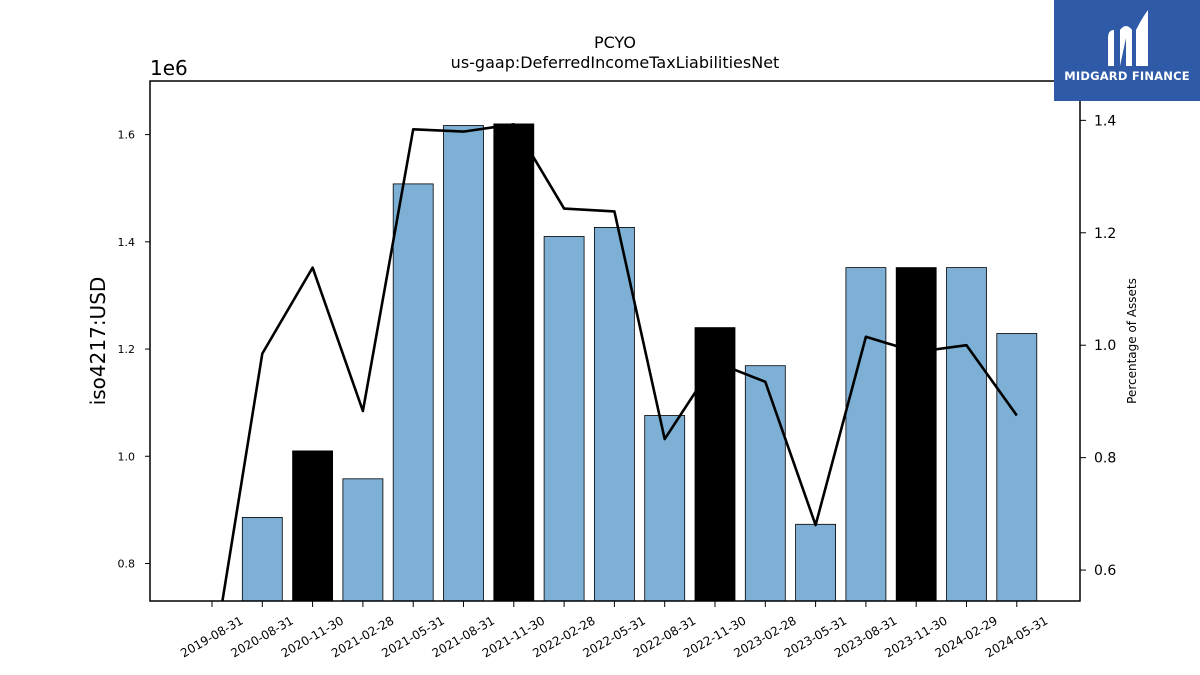  Describe the element at coordinates (1105, 234) in the screenshot. I see `y2-tick-label: 1.2` at that location.